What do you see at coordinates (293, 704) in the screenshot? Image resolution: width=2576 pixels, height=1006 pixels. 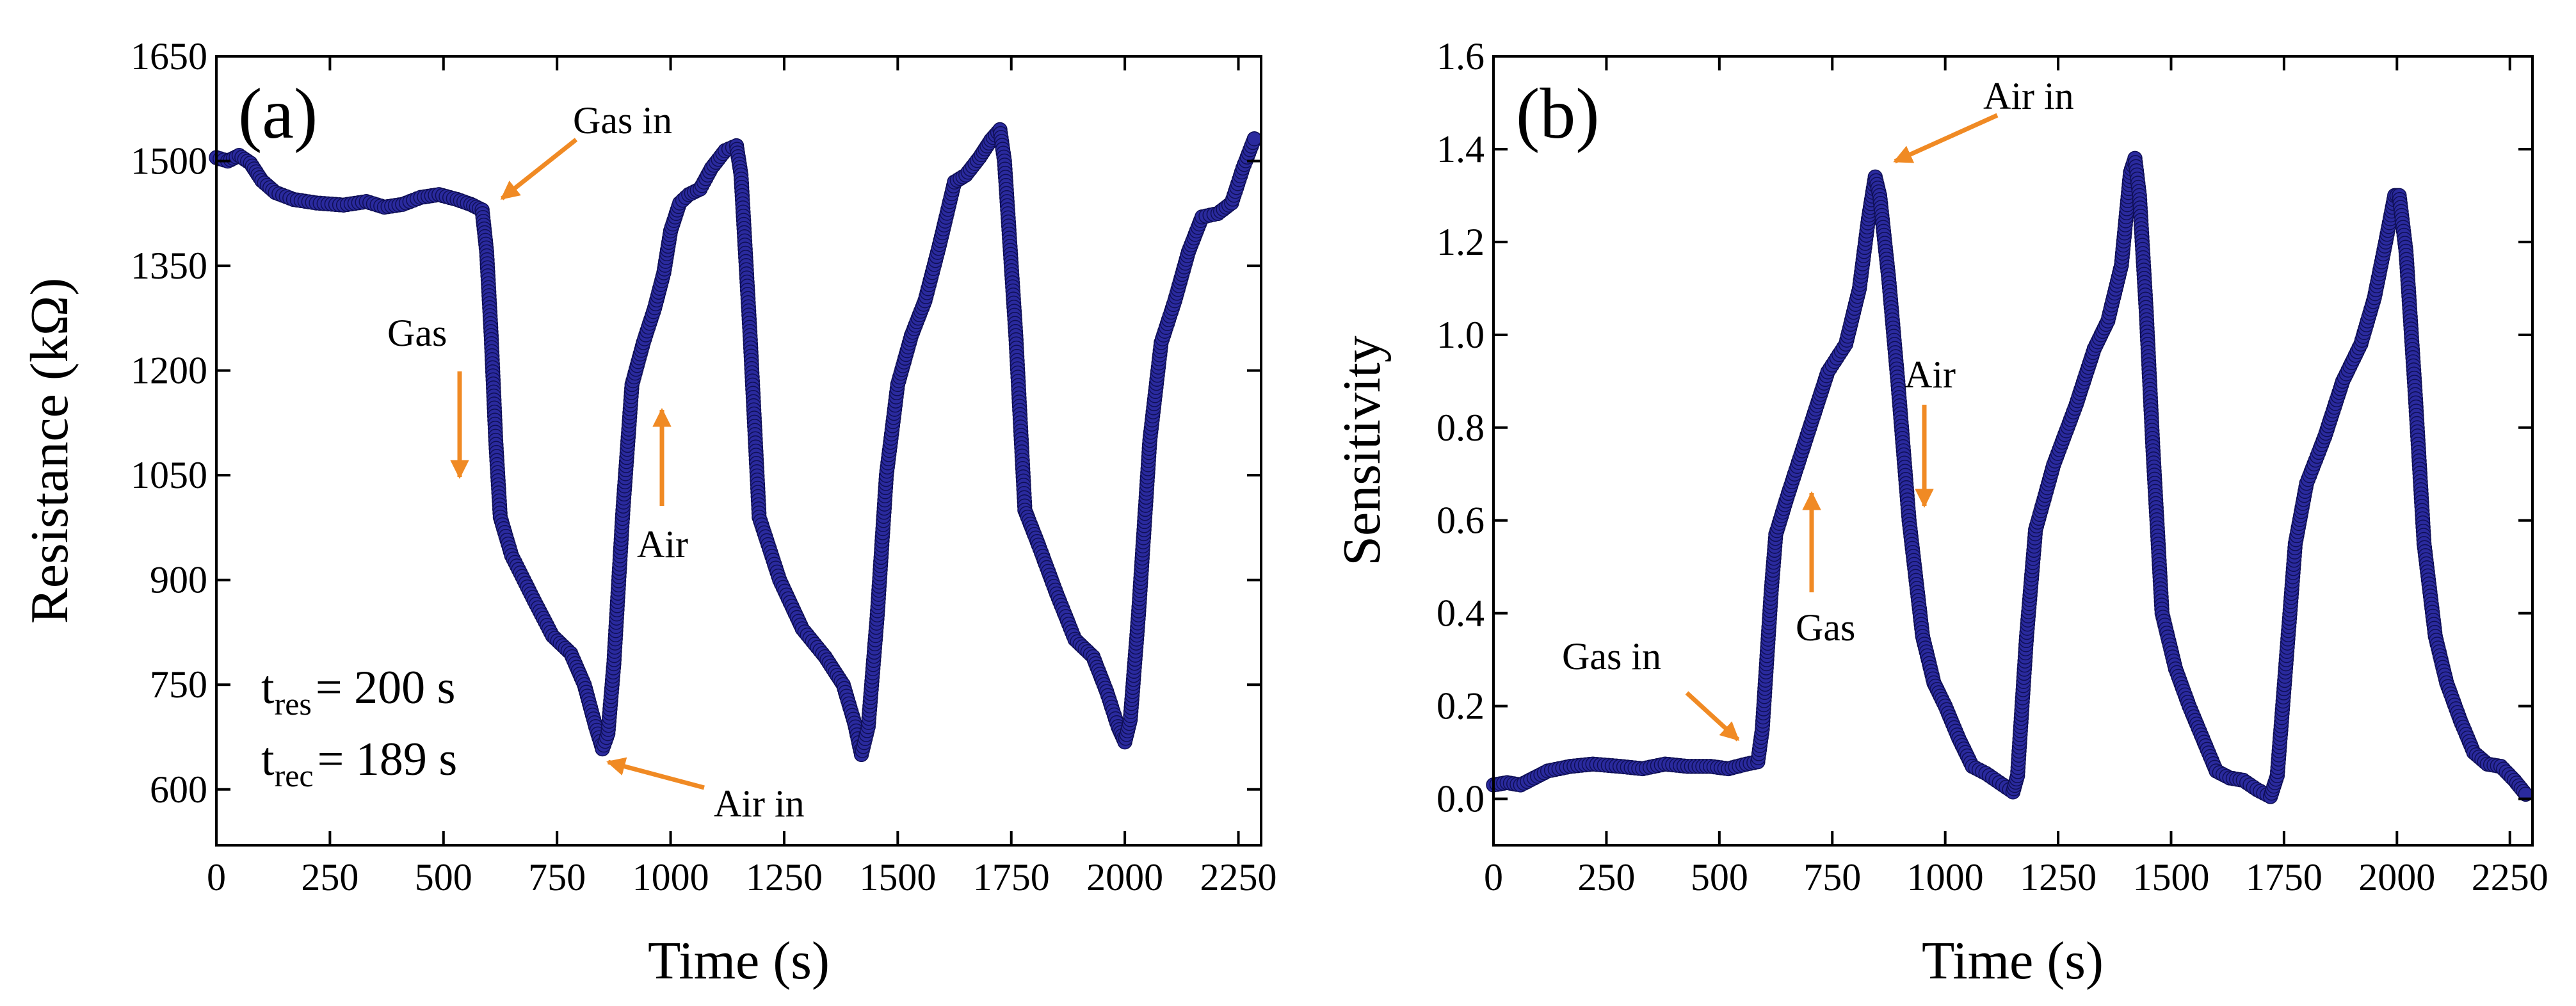 I see `a-response-time-subscript: res` at bounding box center [293, 704].